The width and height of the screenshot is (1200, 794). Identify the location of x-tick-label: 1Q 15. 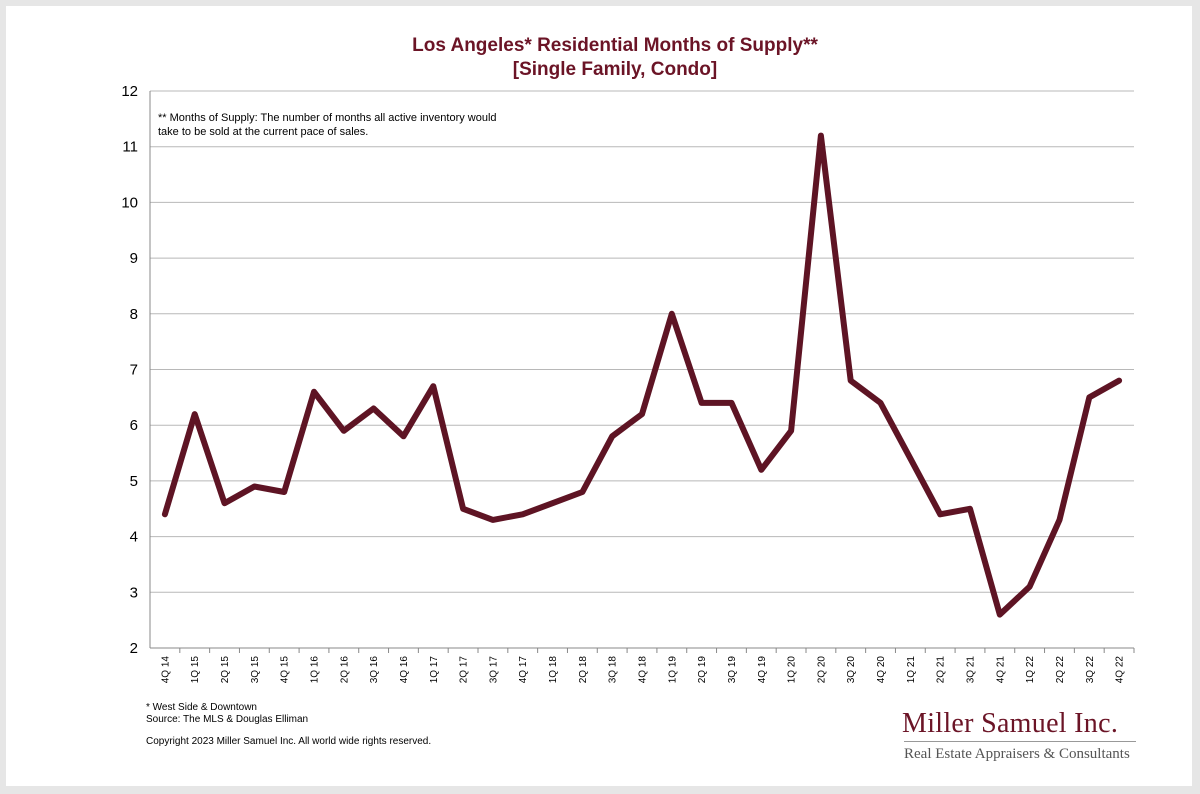
(195, 670).